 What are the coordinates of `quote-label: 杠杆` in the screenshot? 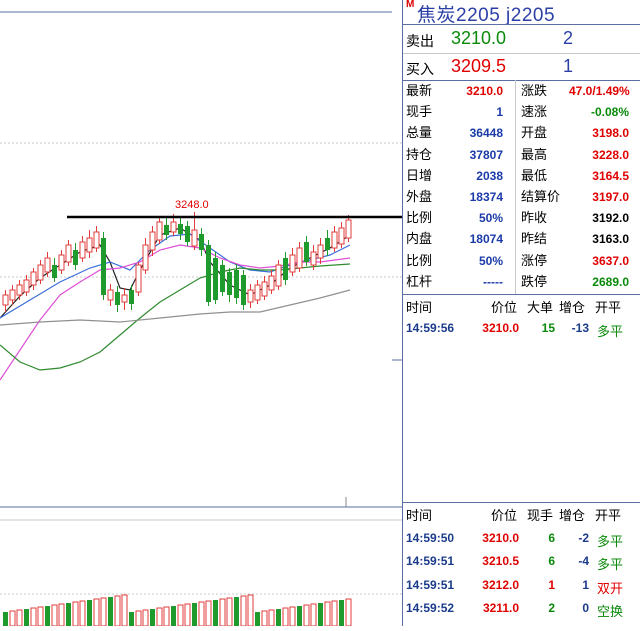 It's located at (419, 281).